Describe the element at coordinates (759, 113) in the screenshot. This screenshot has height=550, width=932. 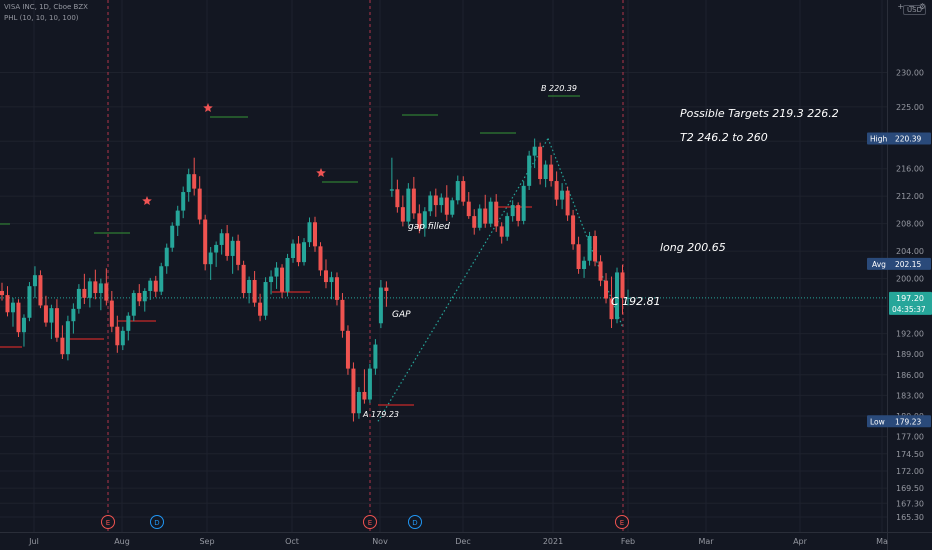
I see `targets-annotation: Possible Targets 219.3 226.2` at that location.